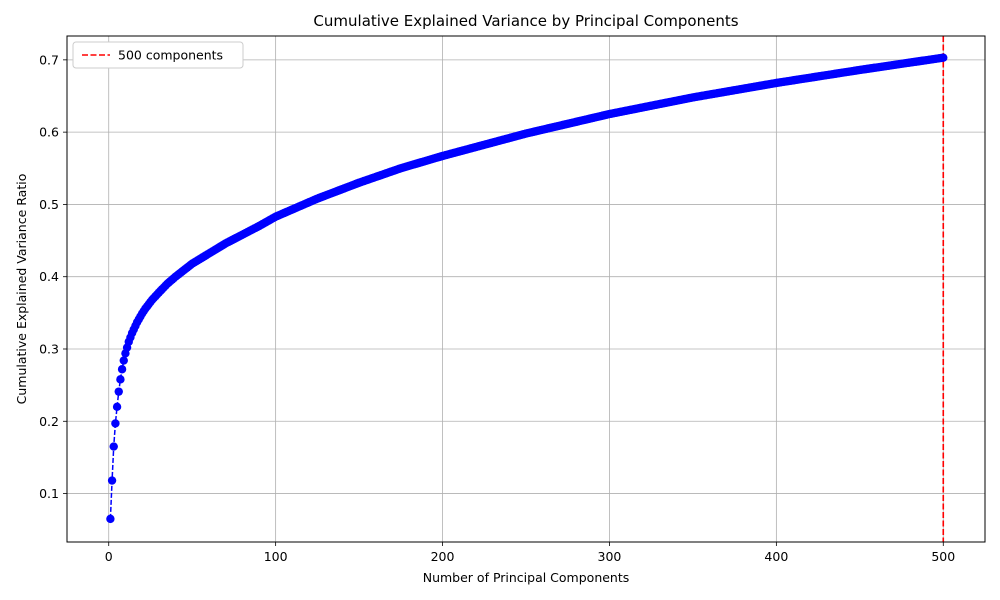 Image resolution: width=1000 pixels, height=600 pixels. Describe the element at coordinates (443, 556) in the screenshot. I see `x-tick-label: 200` at that location.